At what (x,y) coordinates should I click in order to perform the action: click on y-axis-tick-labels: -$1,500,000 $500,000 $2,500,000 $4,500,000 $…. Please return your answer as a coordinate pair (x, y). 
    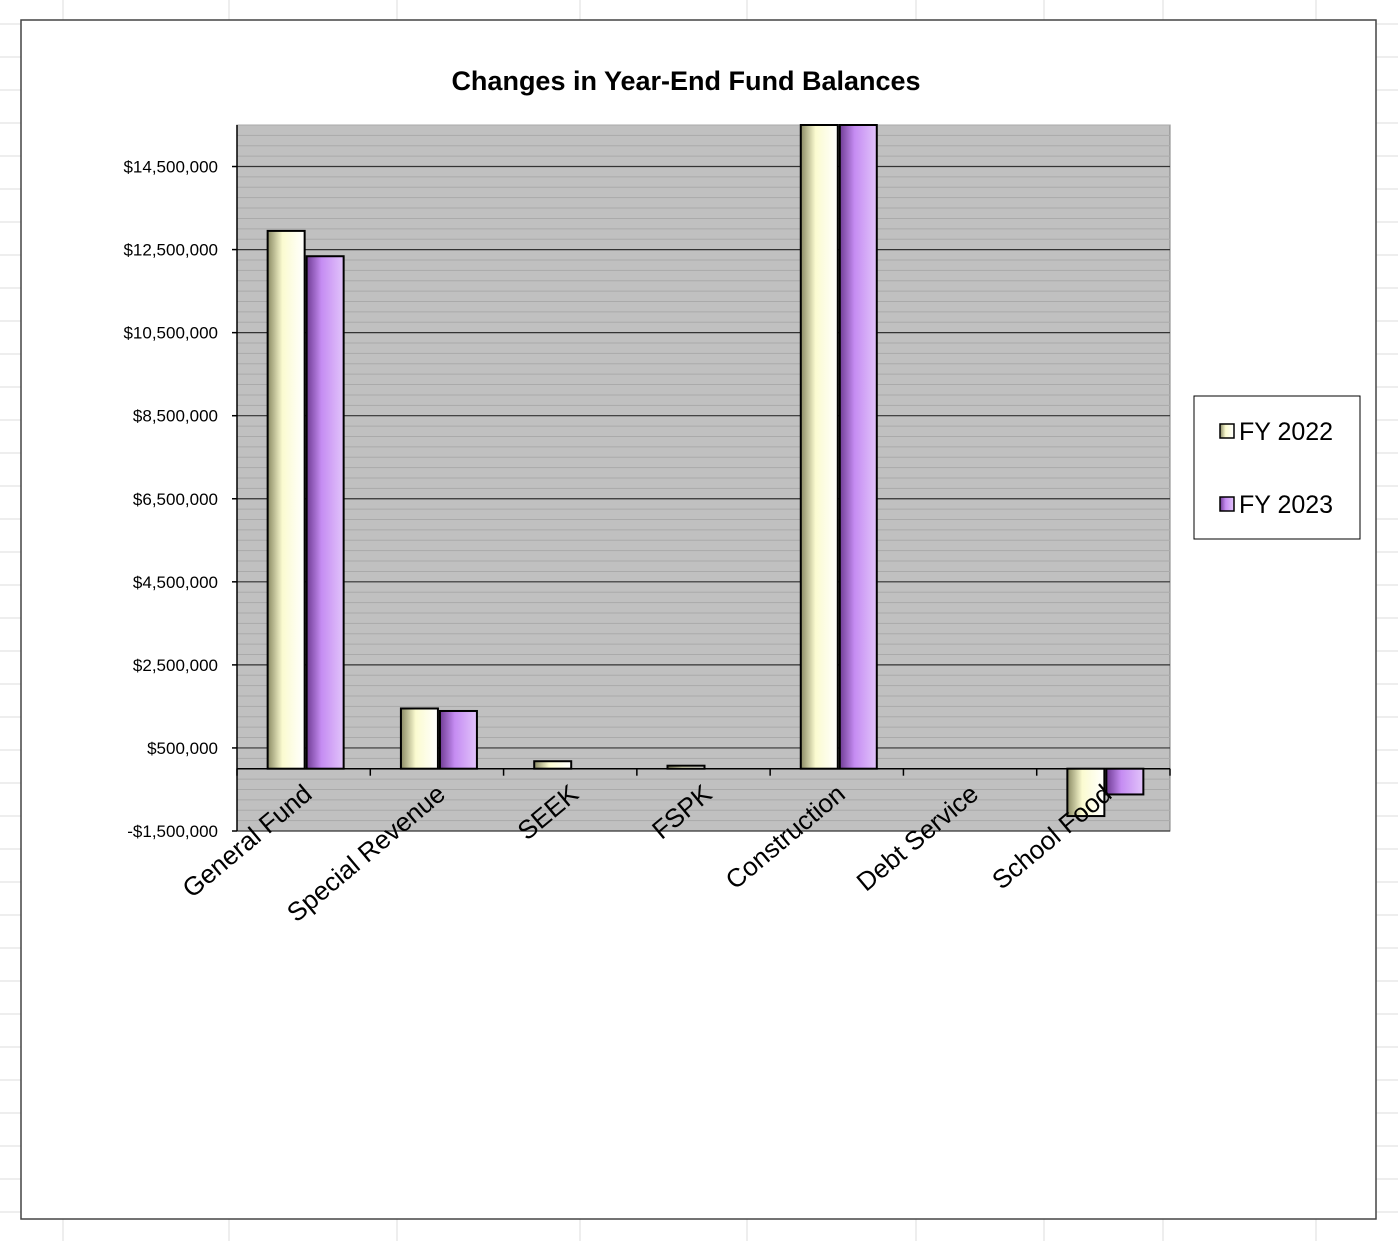
    Looking at the image, I should click on (170, 499).